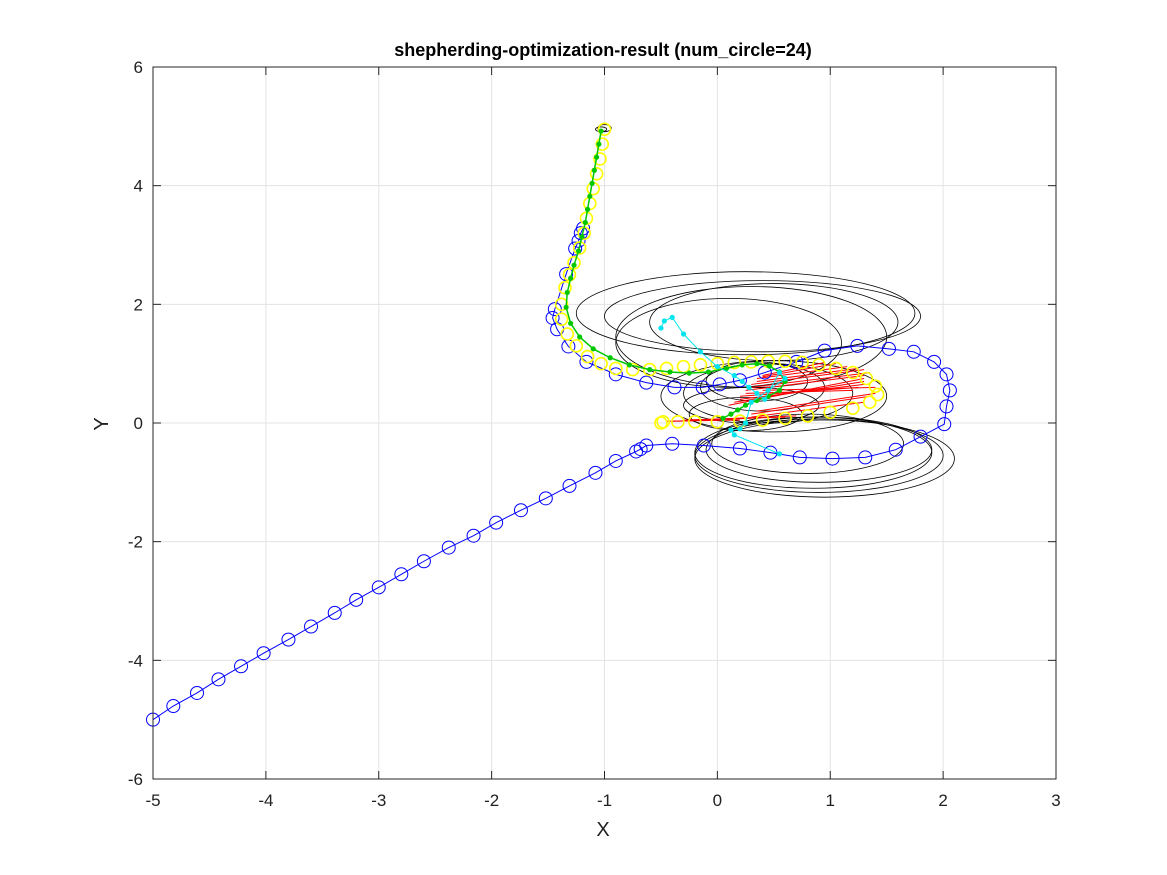  Describe the element at coordinates (942, 800) in the screenshot. I see `x-tick-label: 2` at that location.